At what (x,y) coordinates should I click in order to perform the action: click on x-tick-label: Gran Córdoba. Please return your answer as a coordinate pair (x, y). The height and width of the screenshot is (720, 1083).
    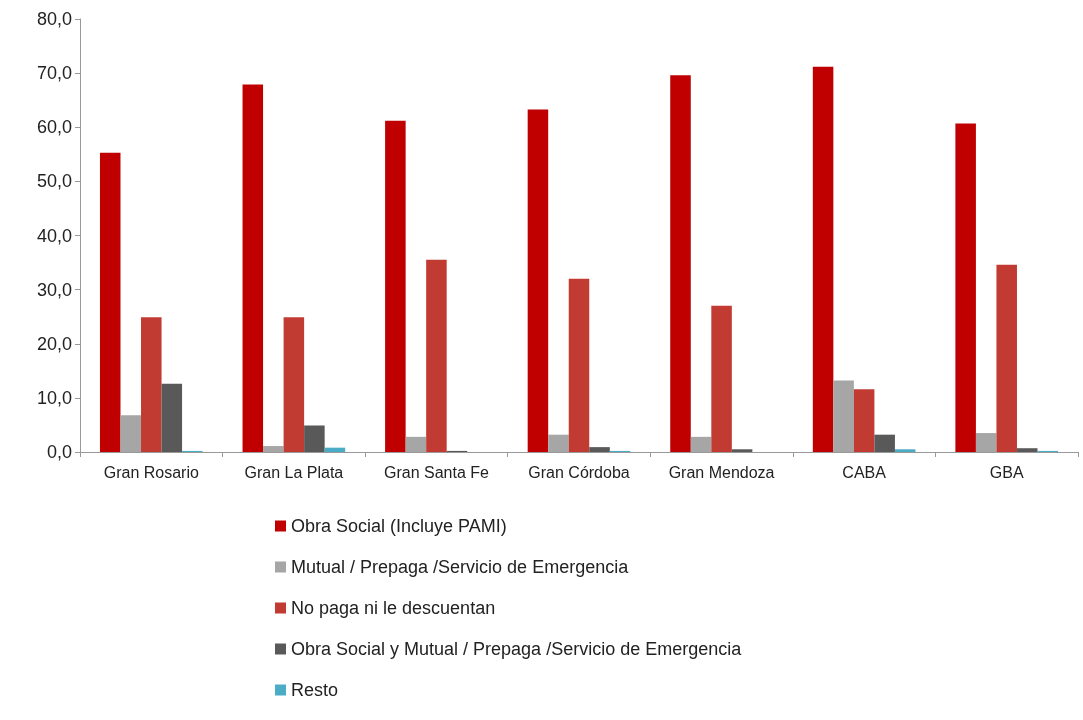
    Looking at the image, I should click on (579, 472).